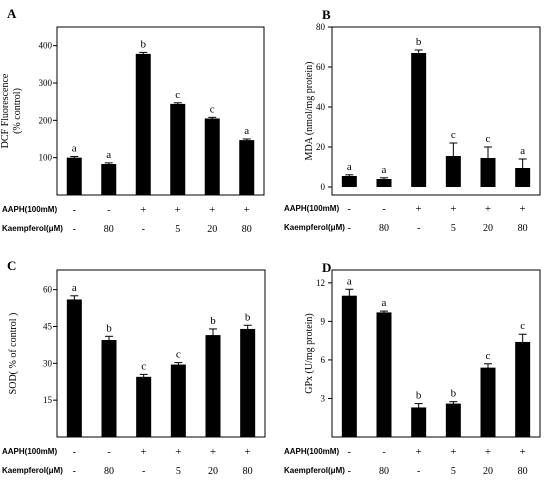  I want to click on panel-label: D, so click(326, 267).